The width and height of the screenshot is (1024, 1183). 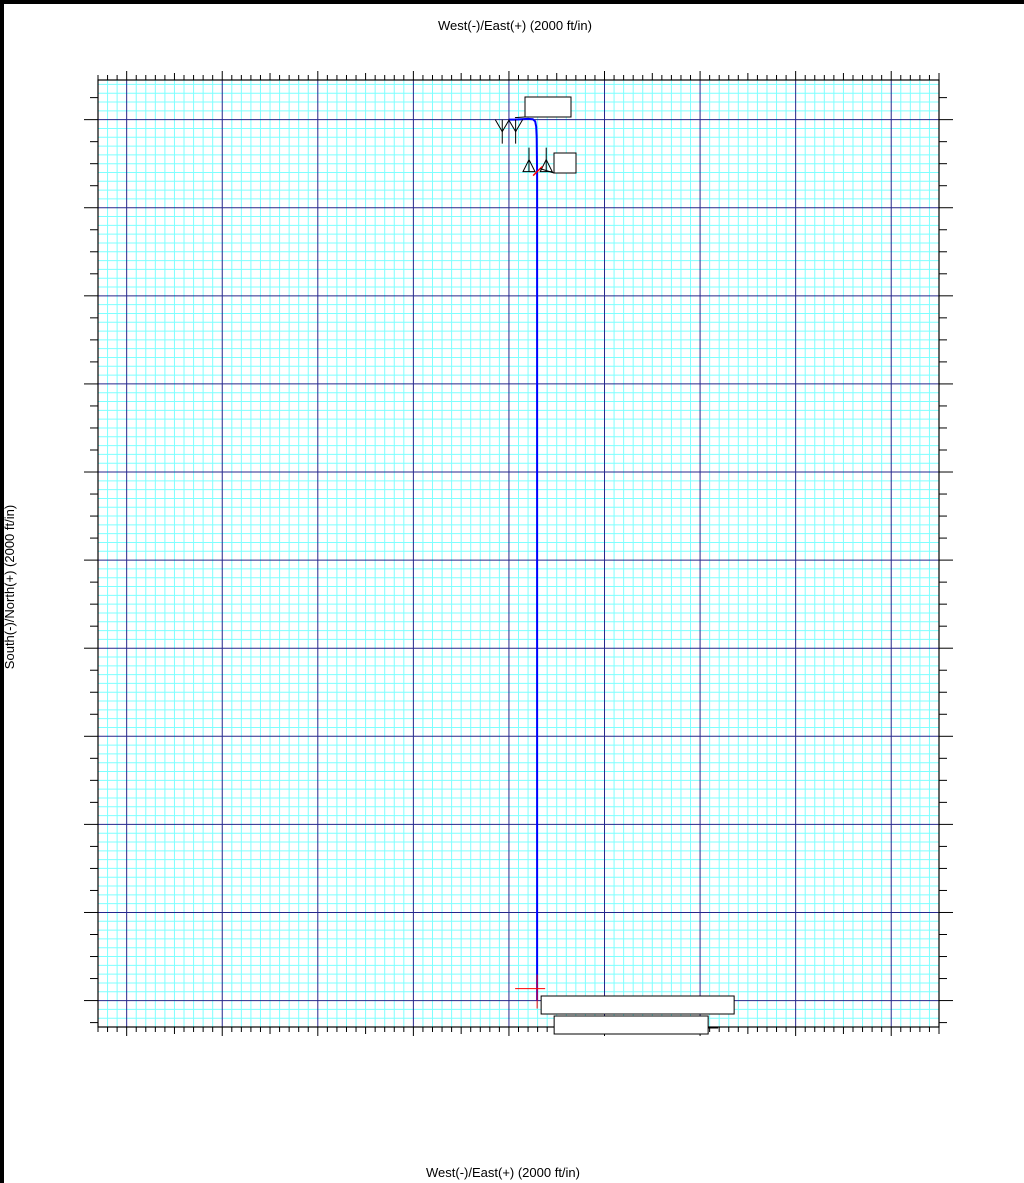 What do you see at coordinates (548, 107) in the screenshot?
I see `casing-label-9-5-8-box` at bounding box center [548, 107].